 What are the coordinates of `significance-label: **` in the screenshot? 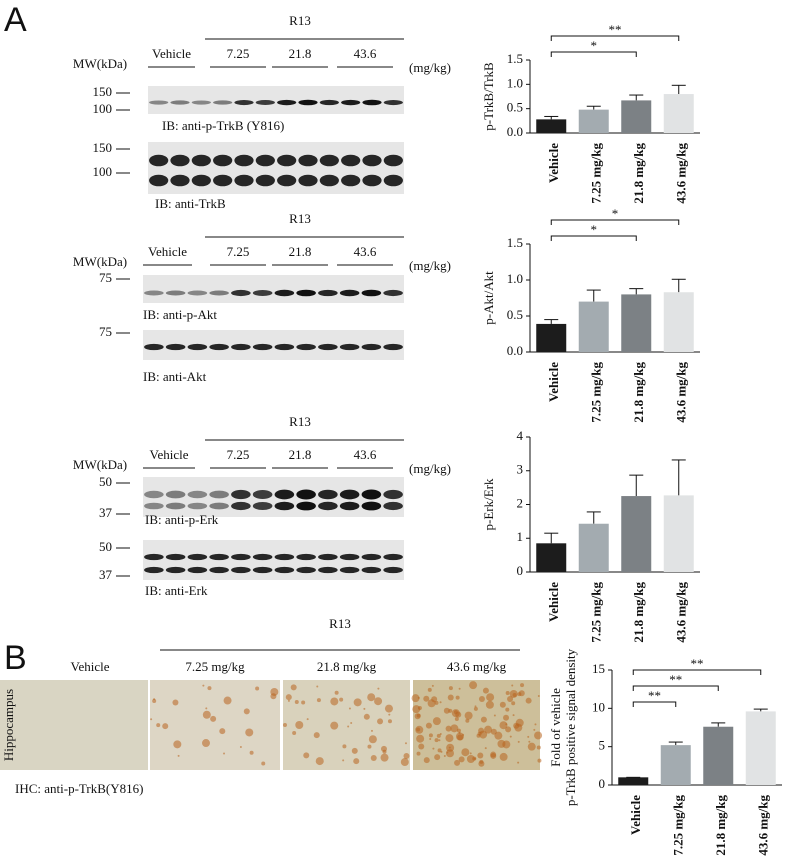 It's located at (697, 663).